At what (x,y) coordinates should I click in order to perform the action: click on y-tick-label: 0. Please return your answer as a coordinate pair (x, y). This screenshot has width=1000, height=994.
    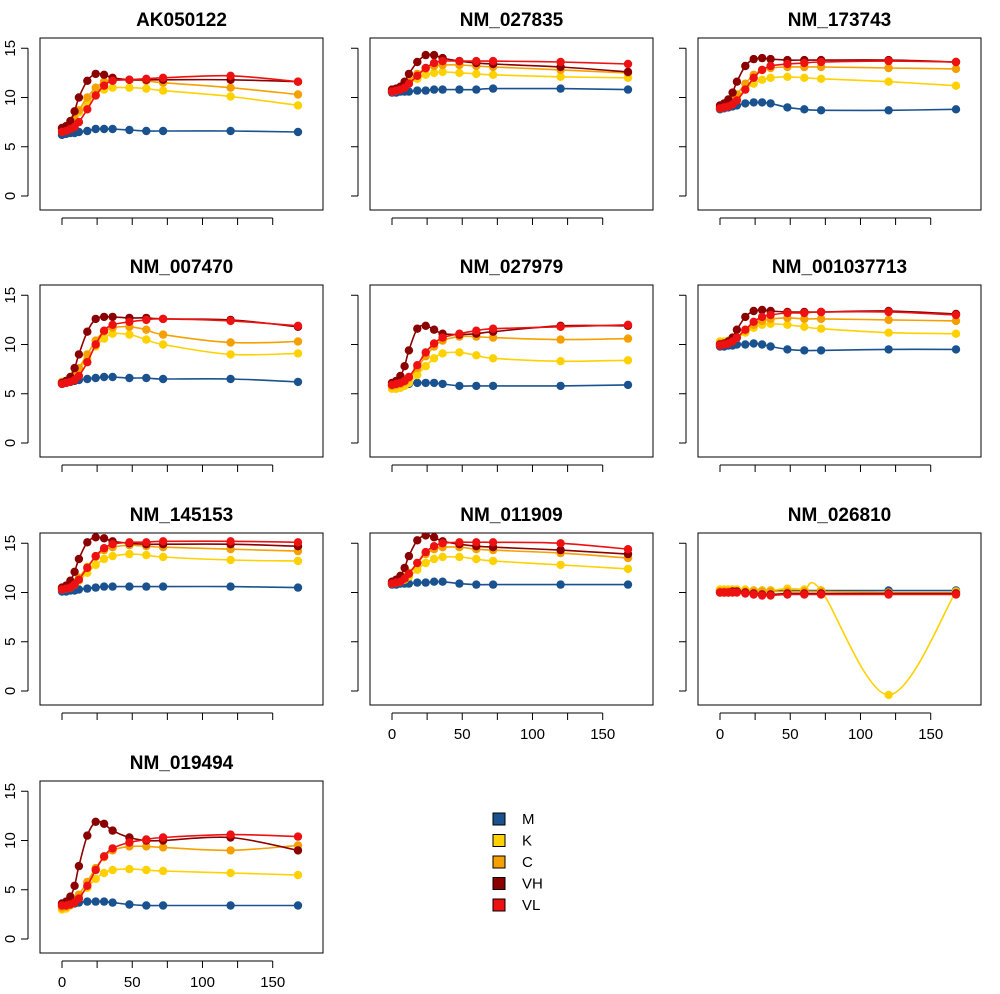
    Looking at the image, I should click on (10, 196).